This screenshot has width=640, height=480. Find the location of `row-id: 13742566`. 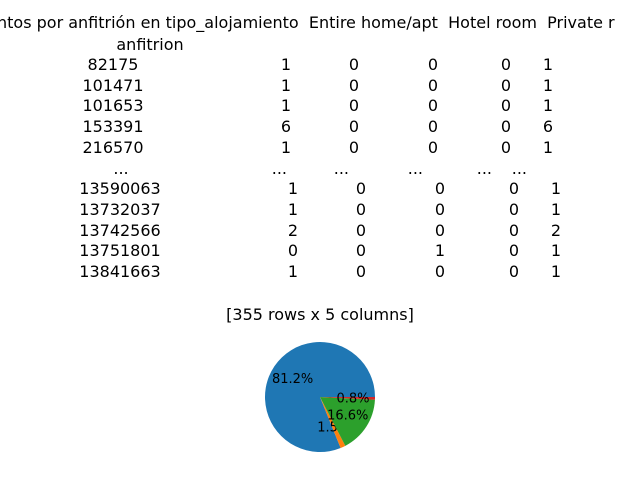

row-id: 13742566 is located at coordinates (120, 230).